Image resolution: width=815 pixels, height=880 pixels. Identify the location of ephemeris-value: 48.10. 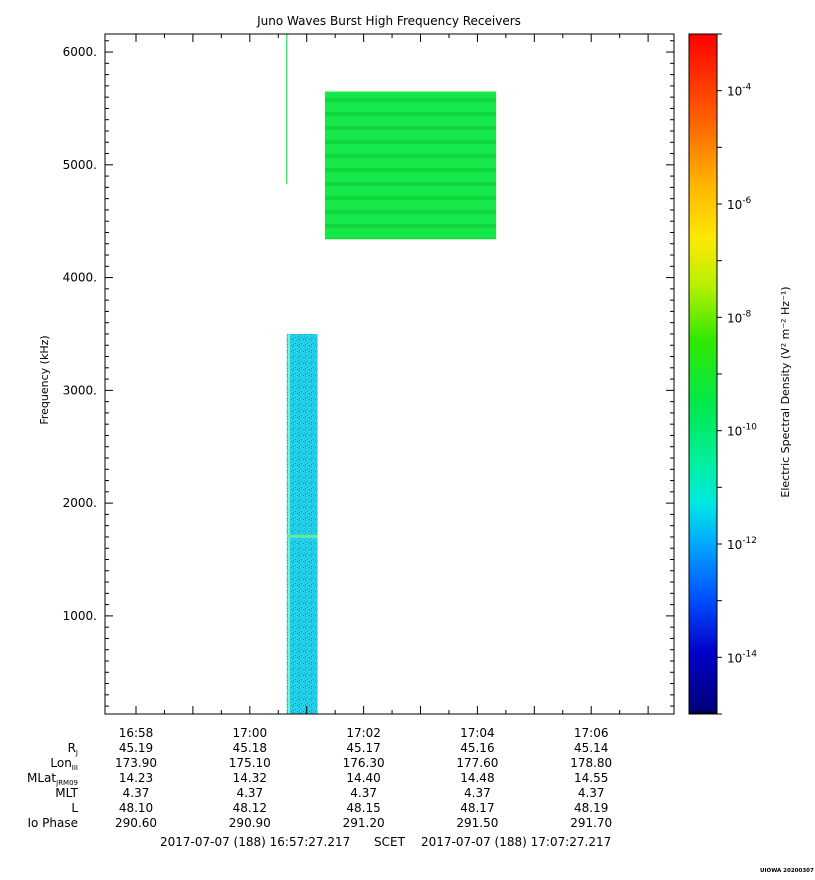
(136, 808).